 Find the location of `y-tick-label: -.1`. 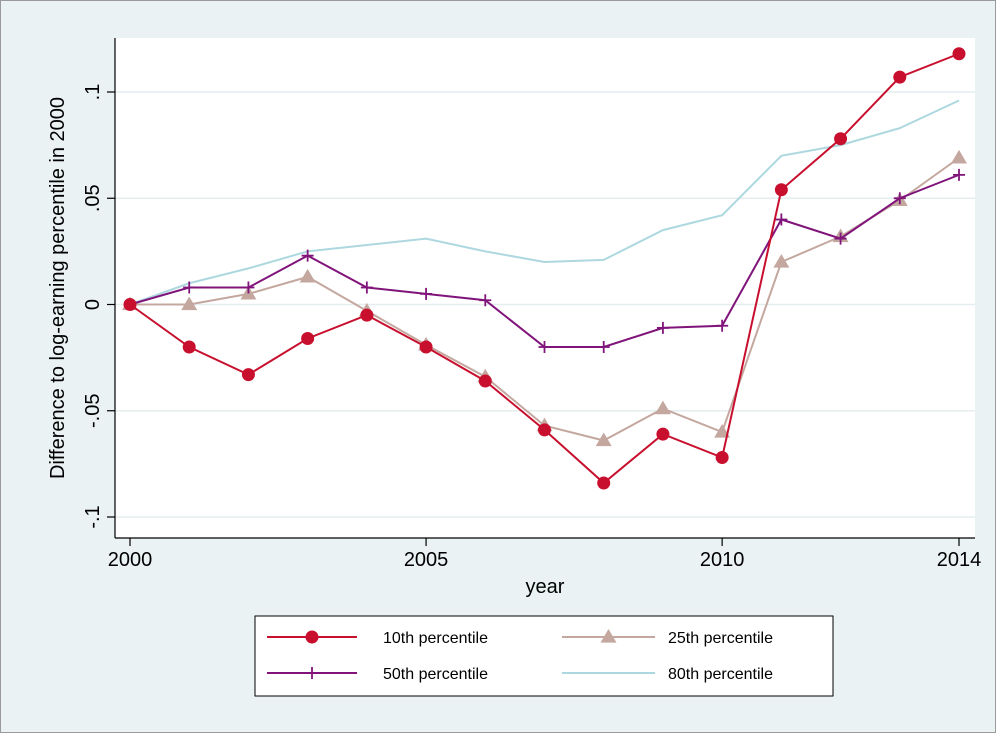

y-tick-label: -.1 is located at coordinates (93, 516).